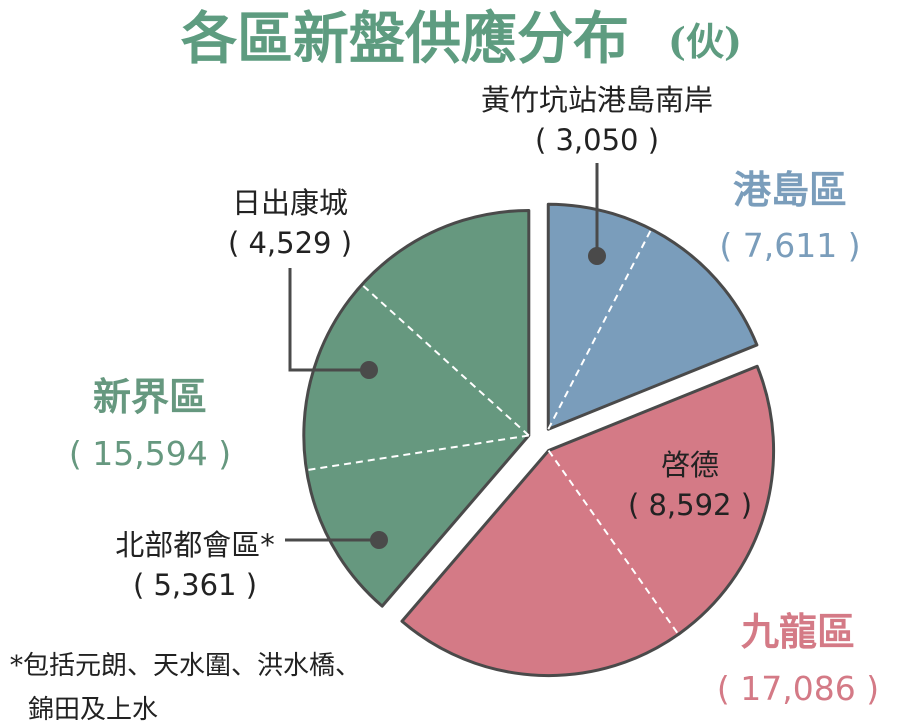 Image resolution: width=907 pixels, height=728 pixels. Describe the element at coordinates (150, 453) in the screenshot. I see `region-nt-value: ( 15,594 )` at that location.